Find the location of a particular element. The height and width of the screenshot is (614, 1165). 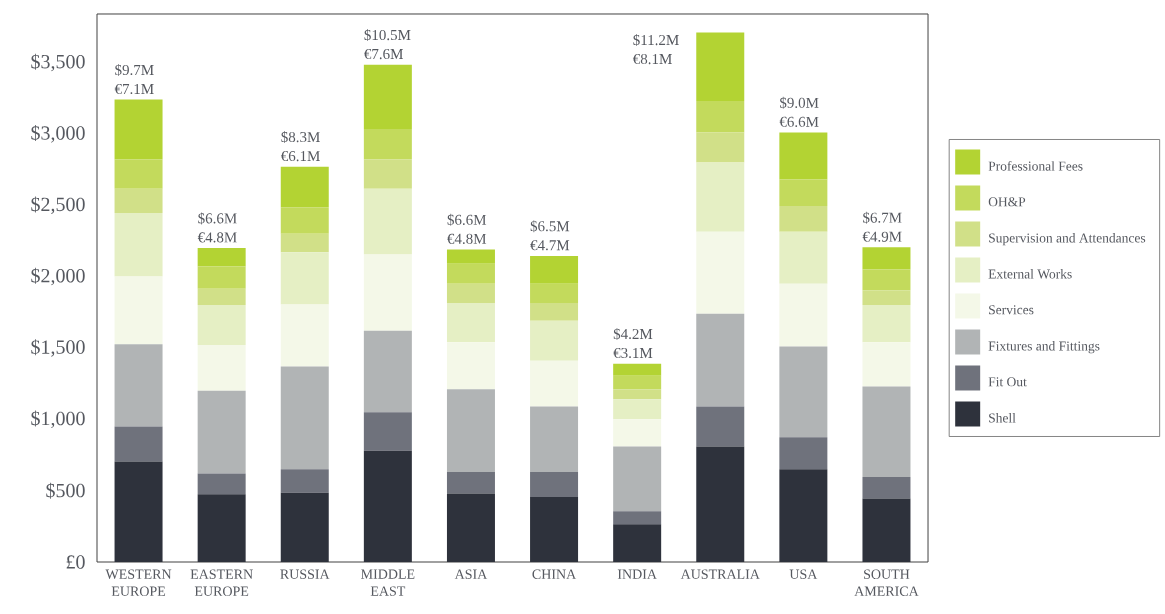

legend-label: Services is located at coordinates (1011, 310).